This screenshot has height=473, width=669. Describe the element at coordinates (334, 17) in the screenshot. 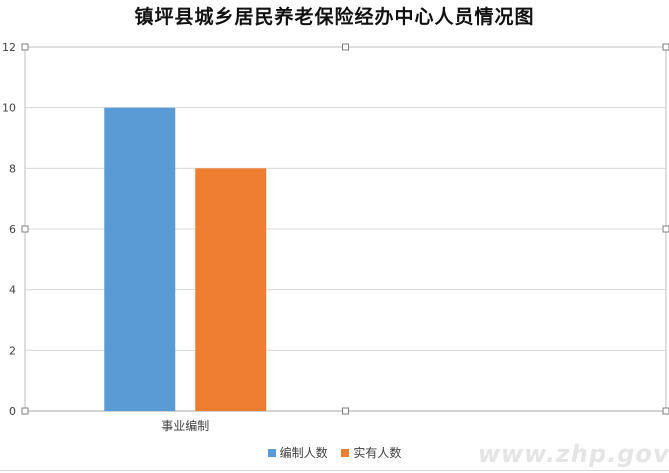

I see `chart-title: 镇坪县城乡居民养老保险经办中心人员情况图` at that location.